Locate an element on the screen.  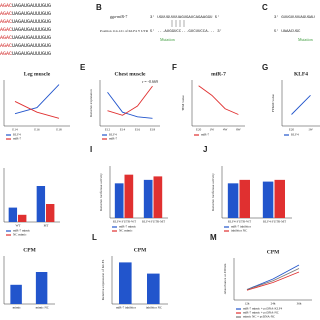
x-tick-label: 36h is located at coordinates (299, 304).